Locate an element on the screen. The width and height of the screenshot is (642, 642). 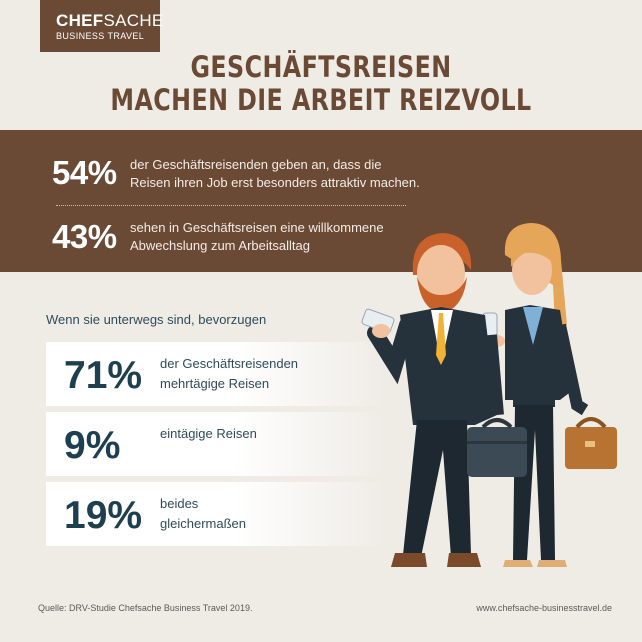
card-percent: 19% is located at coordinates (103, 515).